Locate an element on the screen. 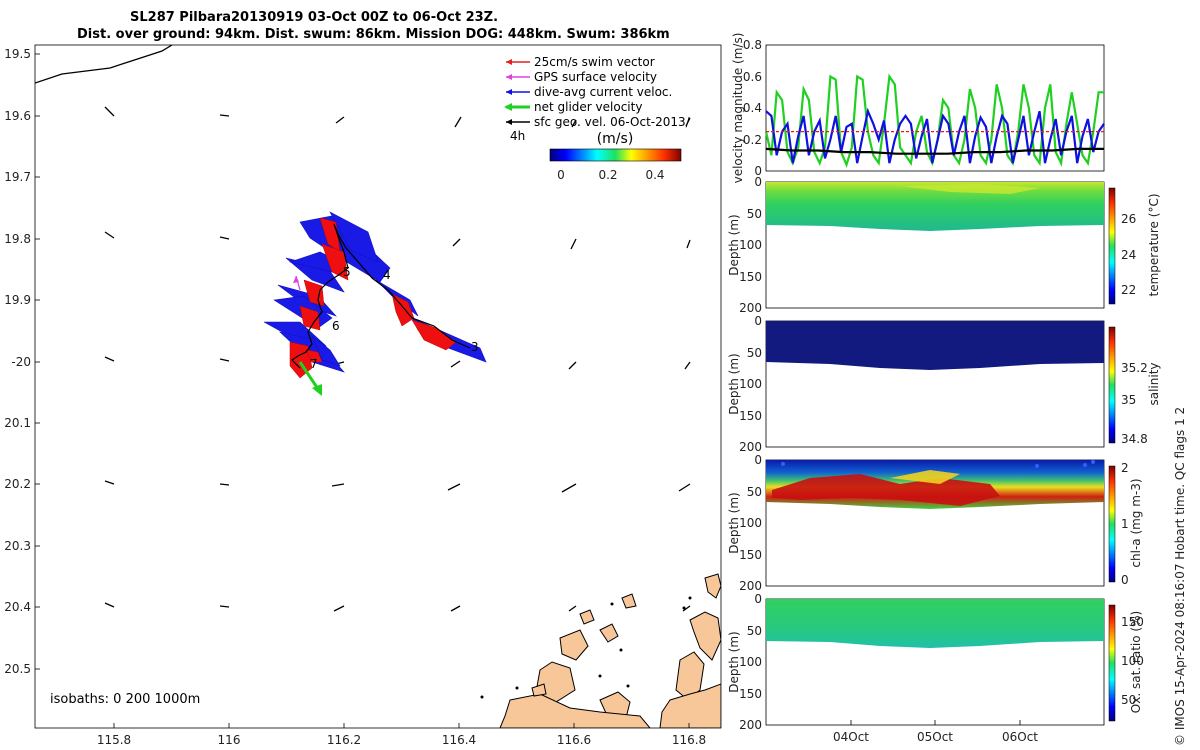  date-tick: 05Oct is located at coordinates (935, 737).